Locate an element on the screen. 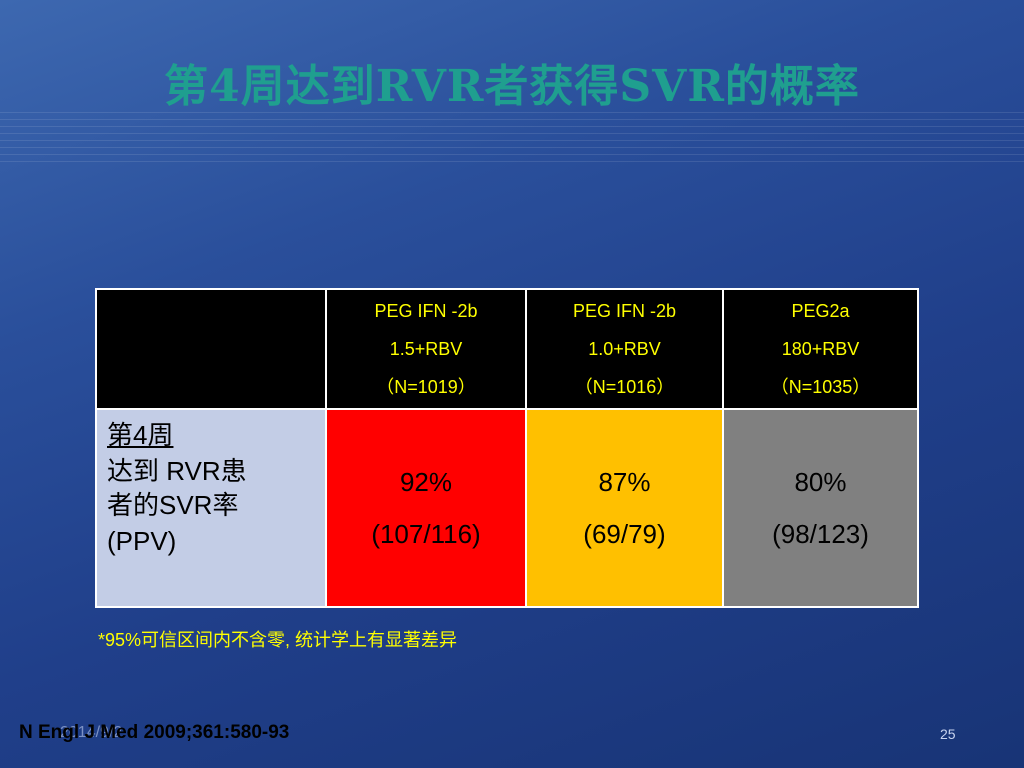 The height and width of the screenshot is (768, 1024). row-label-week: 第4周 is located at coordinates (140, 435).